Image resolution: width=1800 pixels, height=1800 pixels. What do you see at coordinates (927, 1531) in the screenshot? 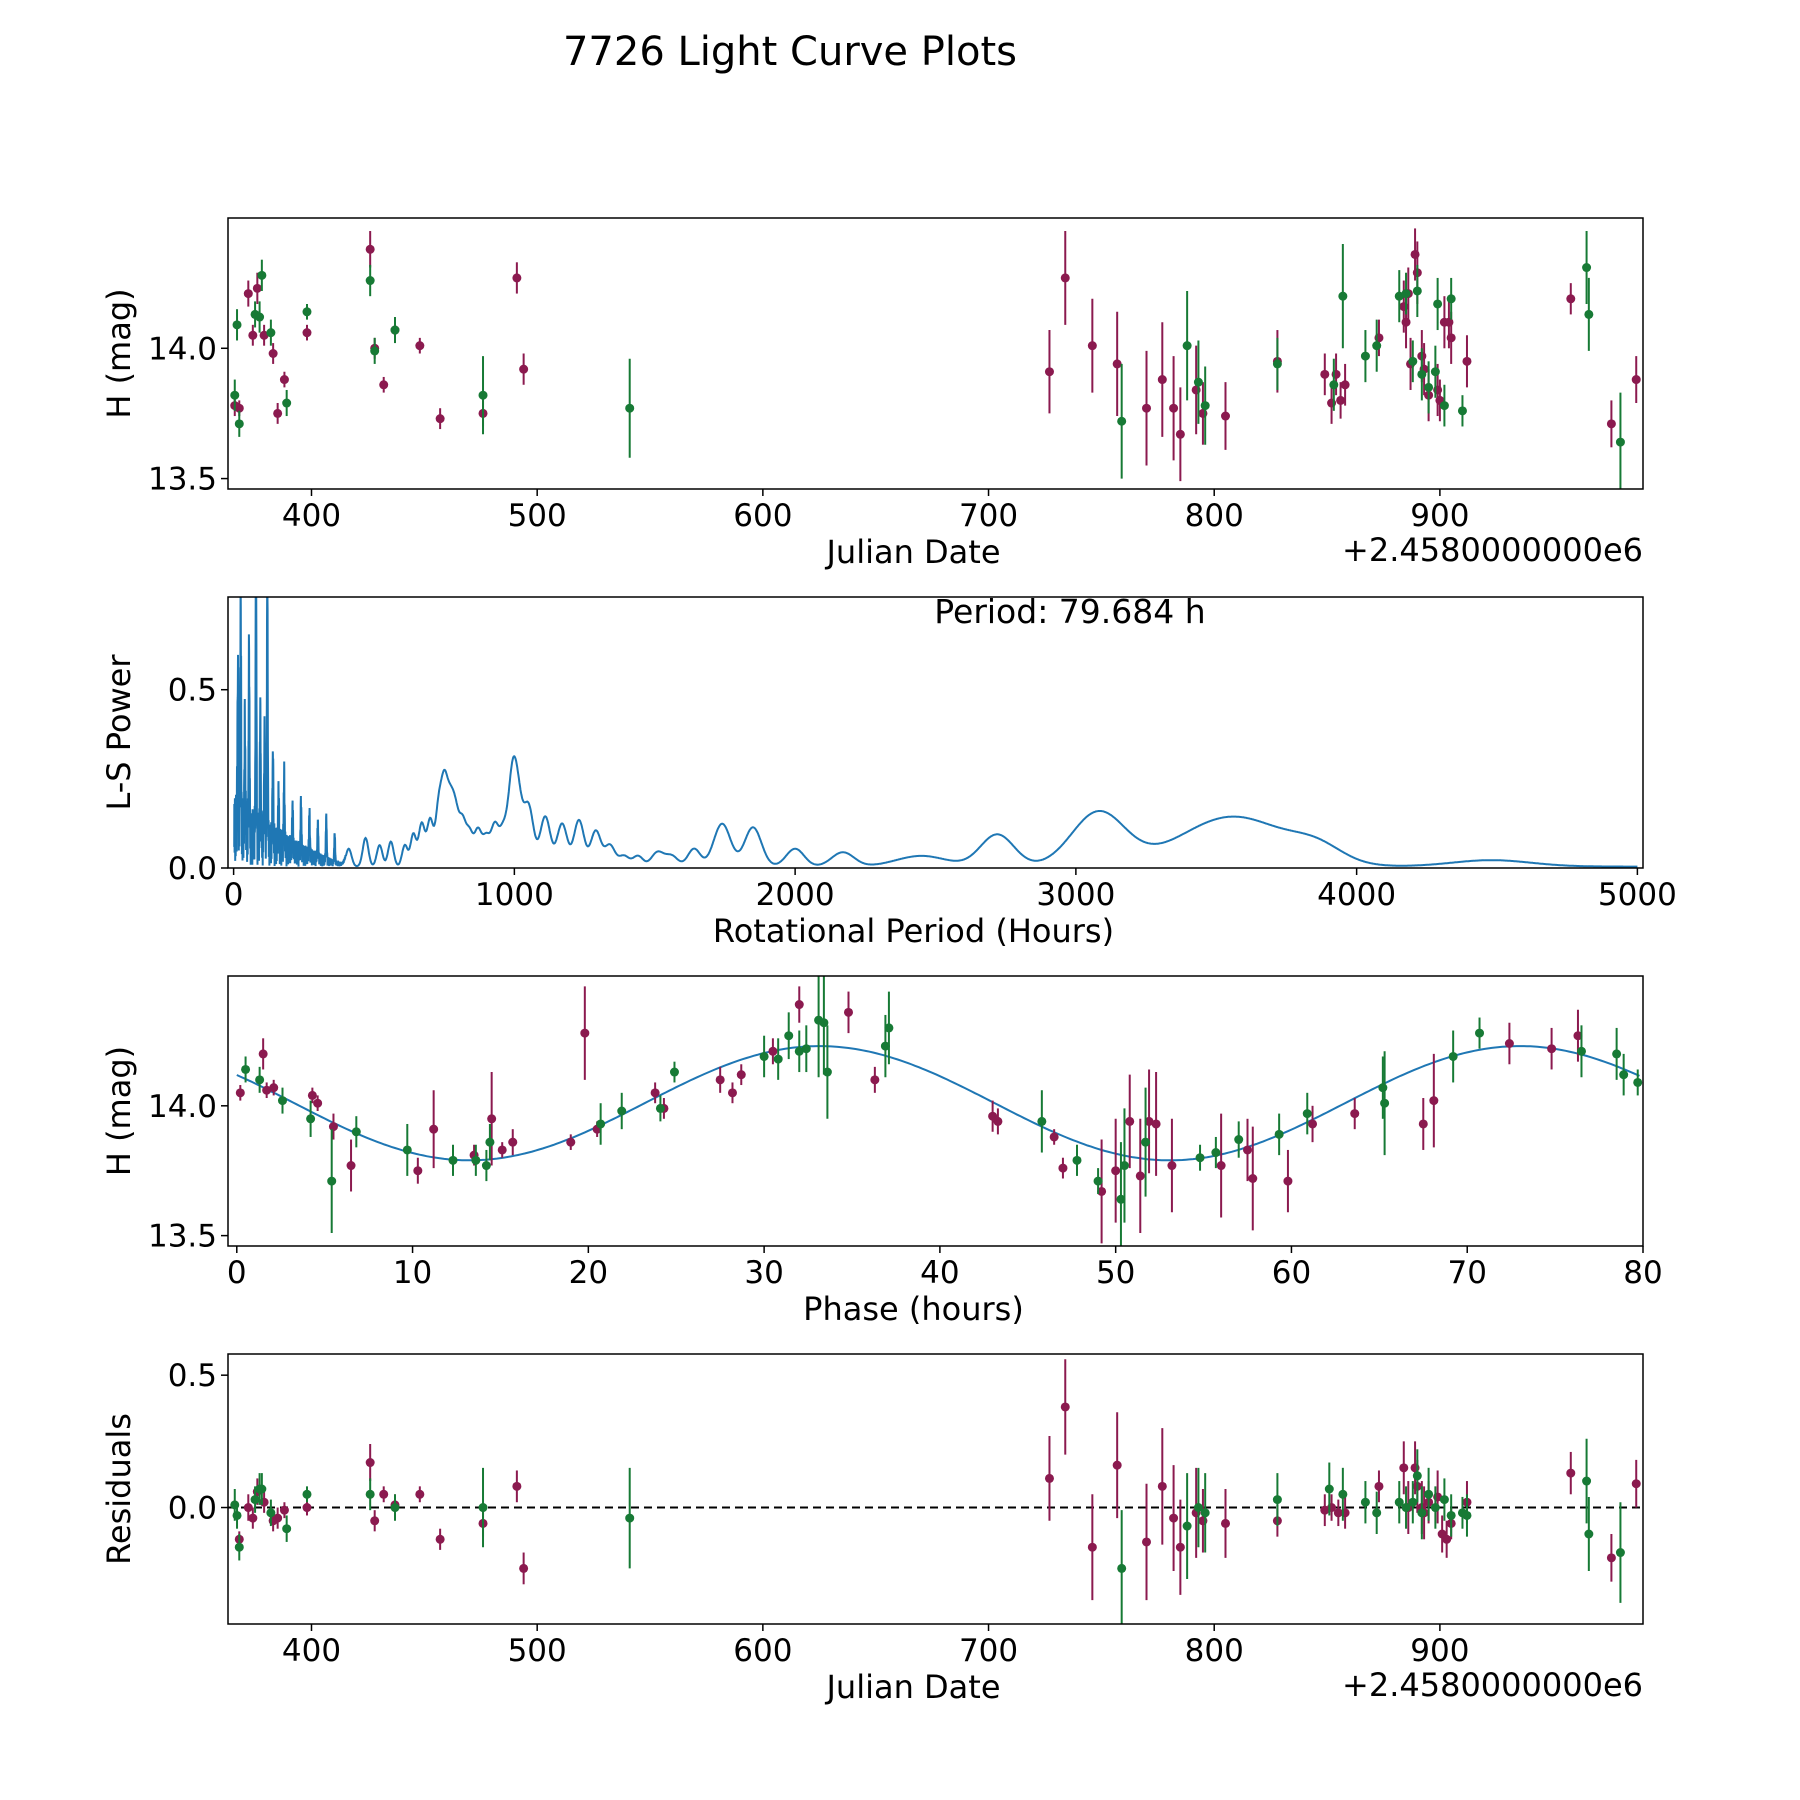
I see `residuals-series-green` at bounding box center [927, 1531].